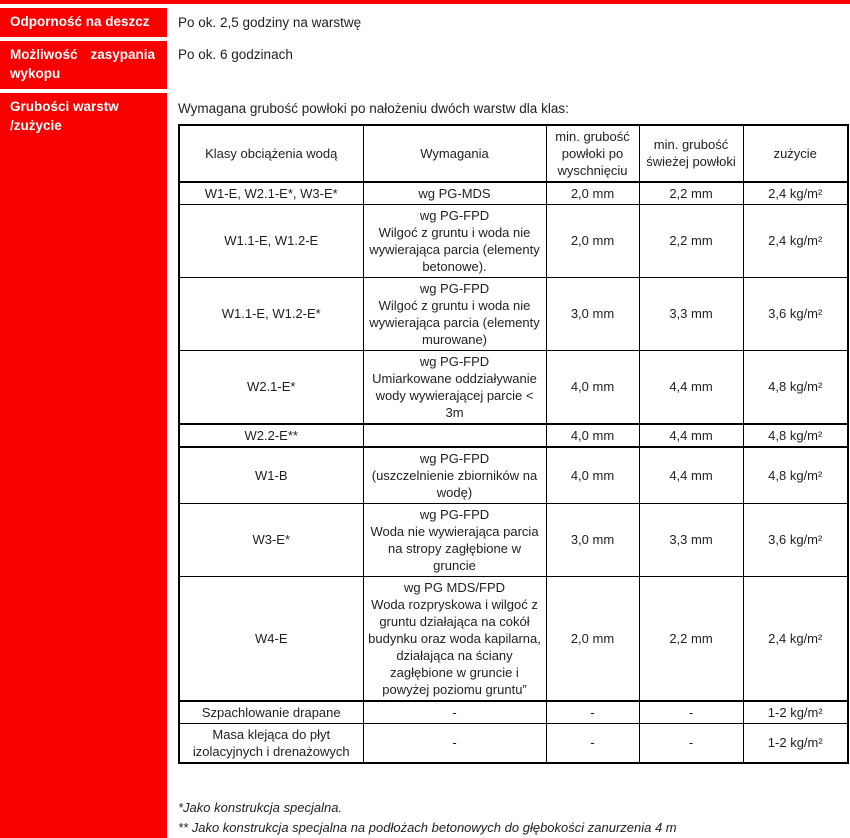  What do you see at coordinates (271, 638) in the screenshot?
I see `cell-klasa: W4-E` at bounding box center [271, 638].